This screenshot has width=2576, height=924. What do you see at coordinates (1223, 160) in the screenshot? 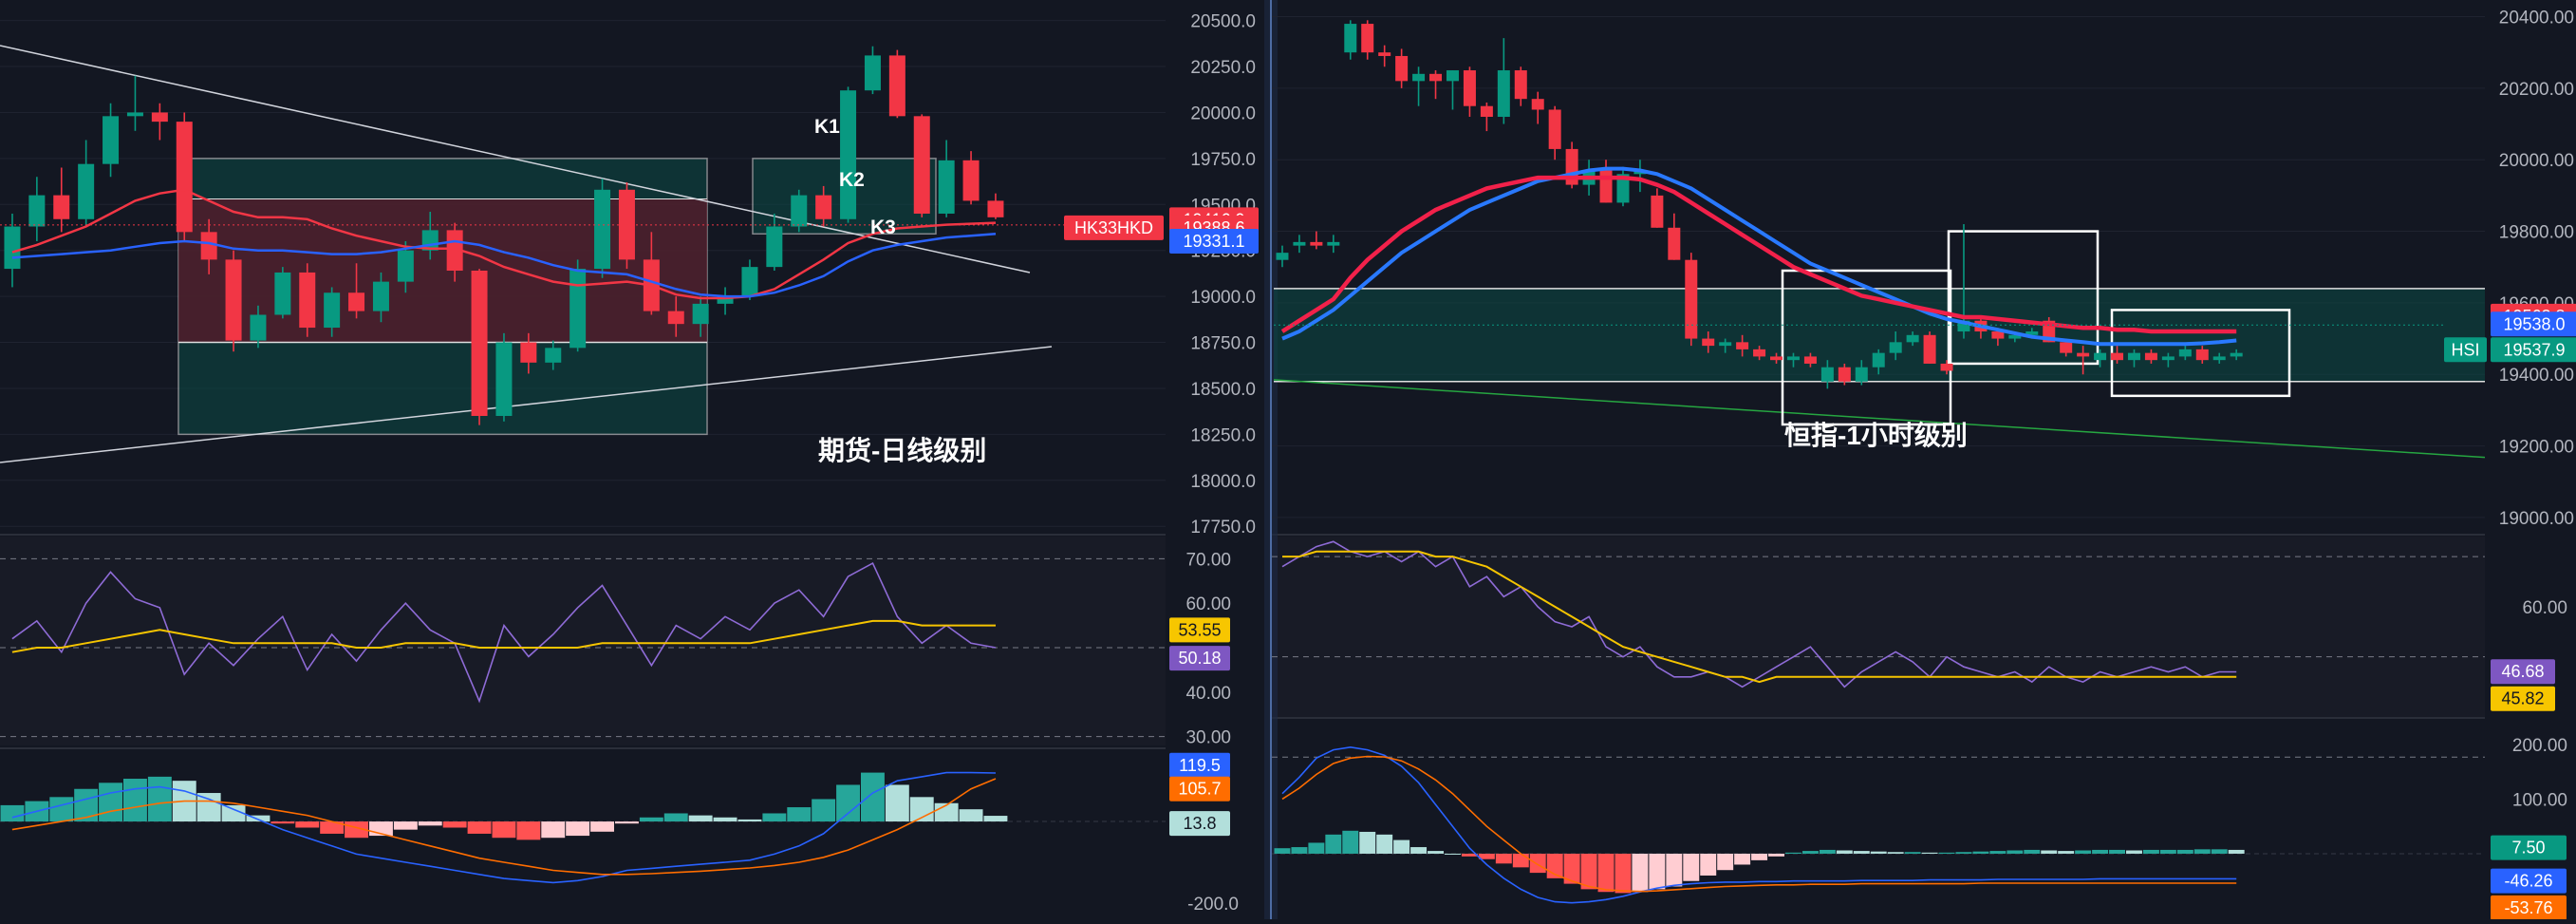
I see `left-price-tick: 19750.0` at bounding box center [1223, 160].